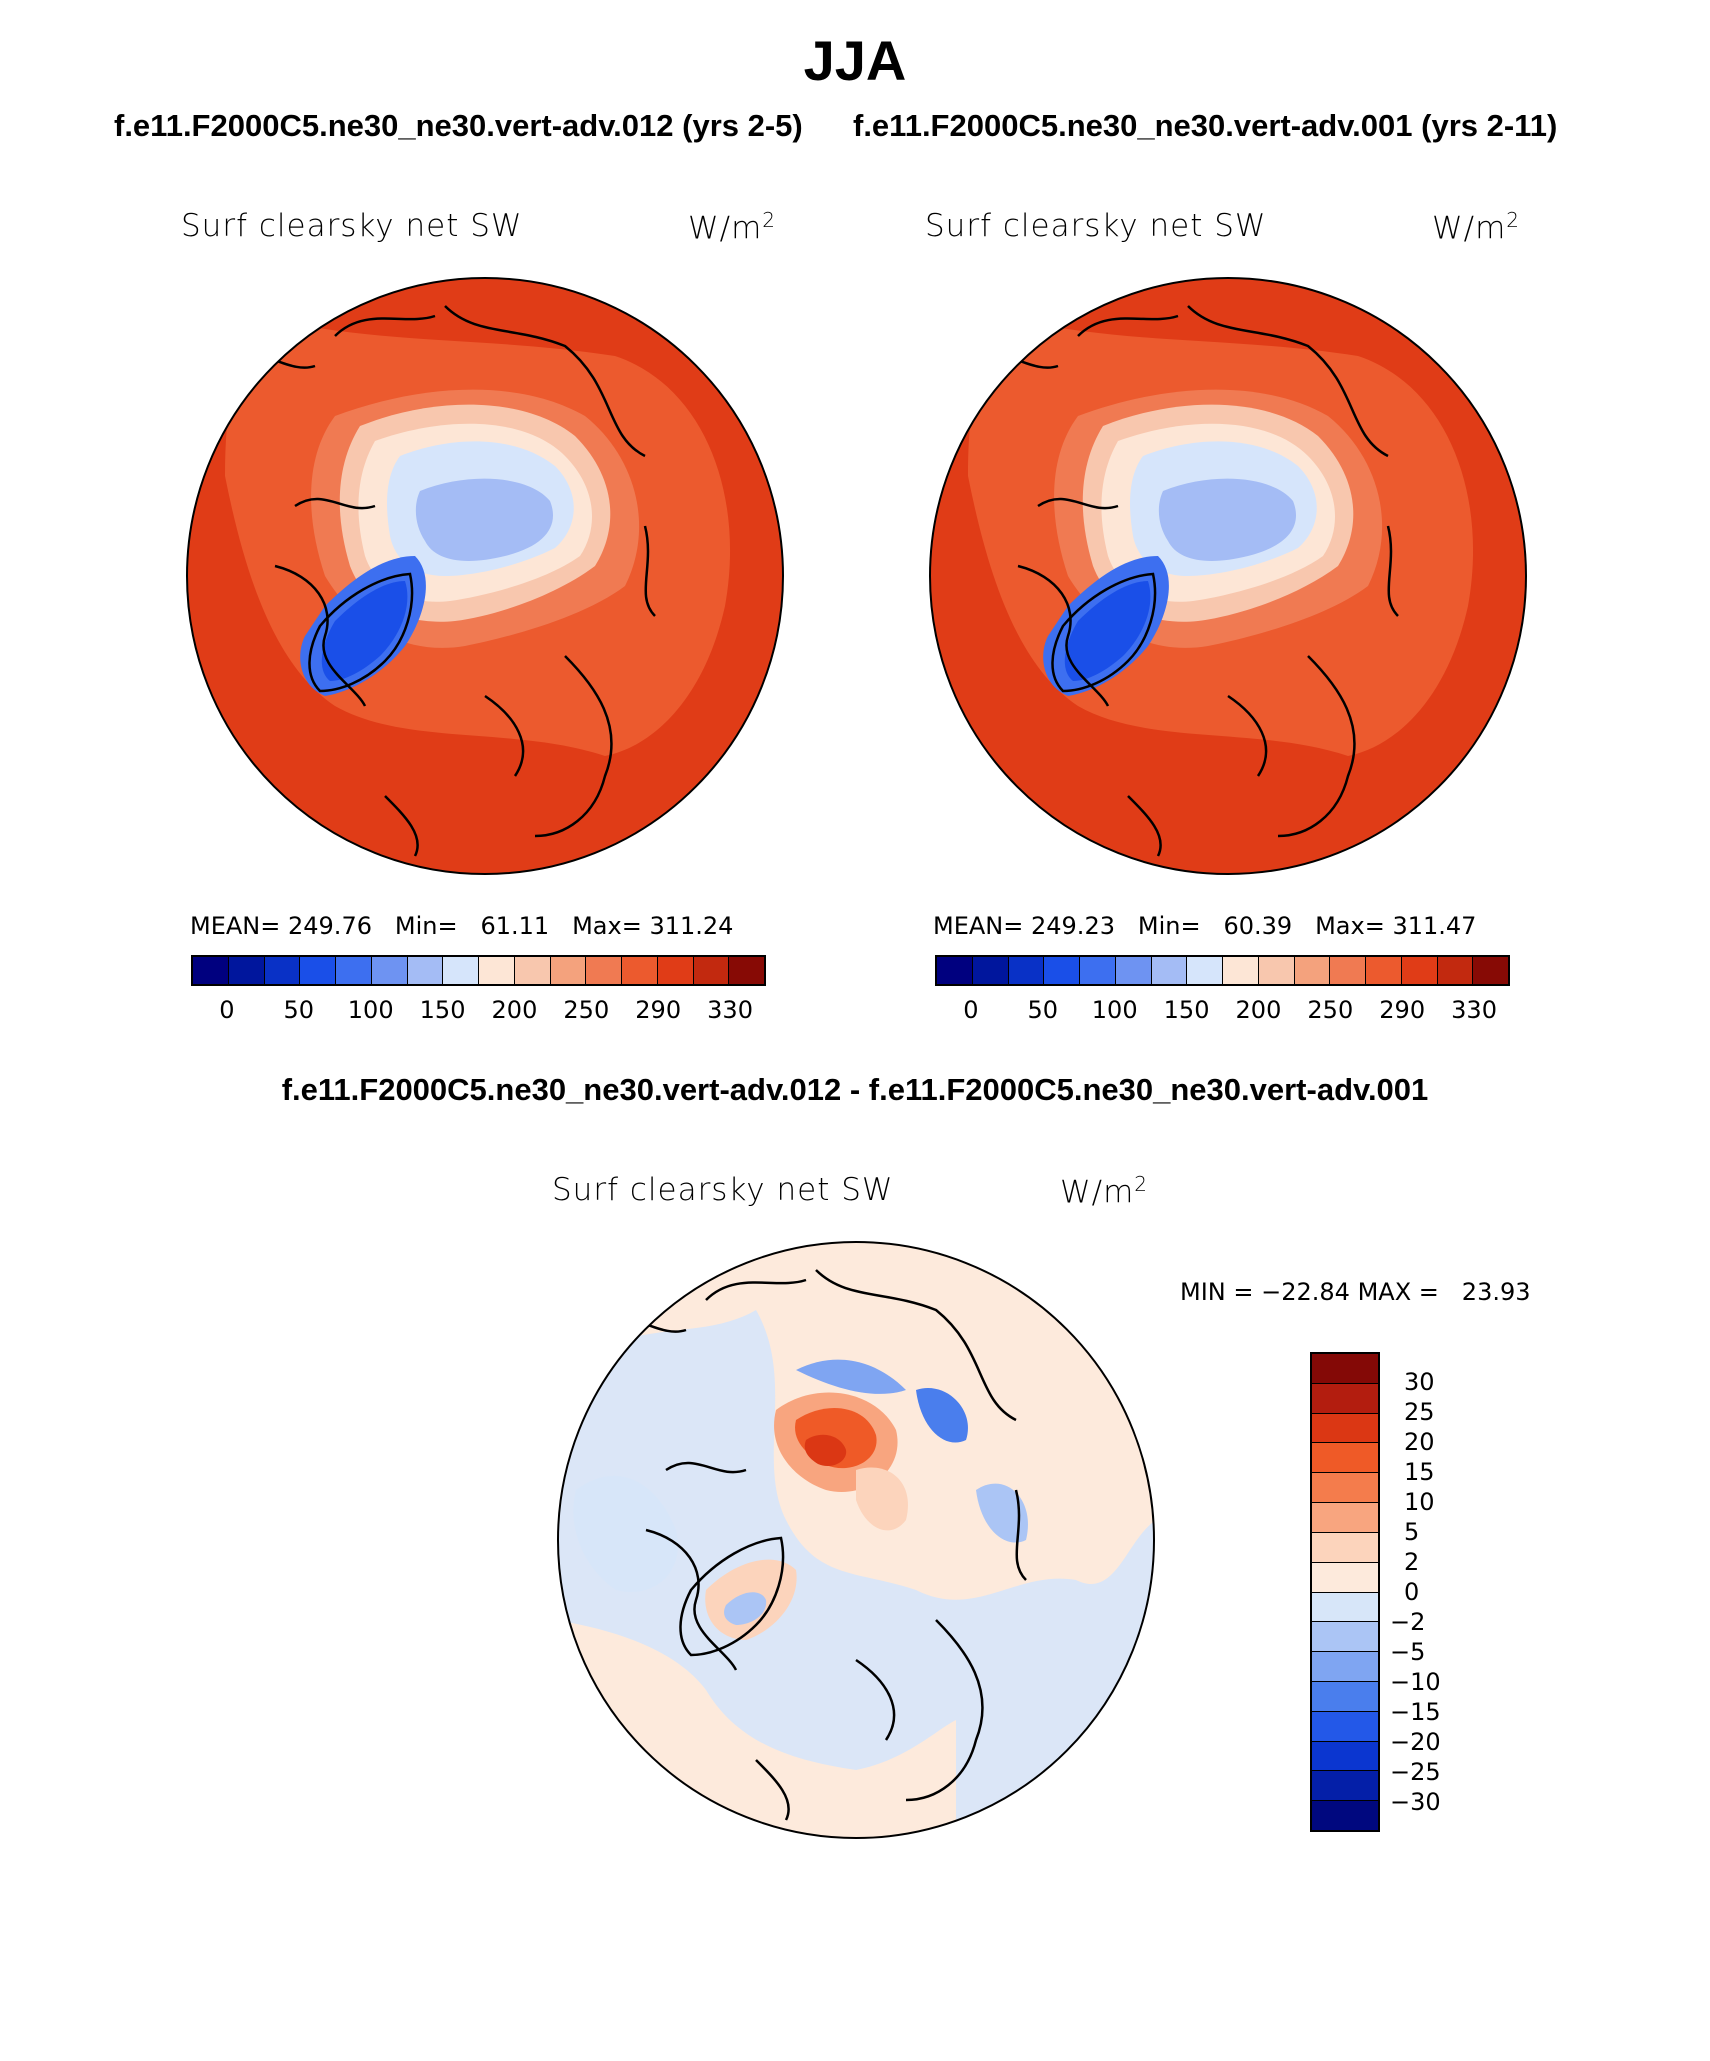  I want to click on diff-colorbar, so click(1345, 1592).